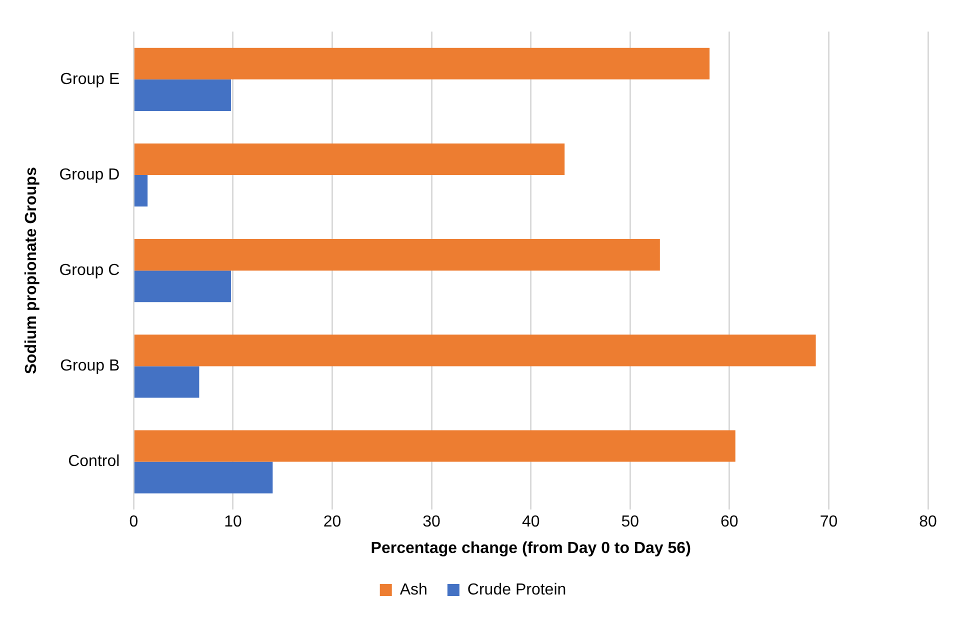  Describe the element at coordinates (531, 522) in the screenshot. I see `x-tick-label: 40` at that location.